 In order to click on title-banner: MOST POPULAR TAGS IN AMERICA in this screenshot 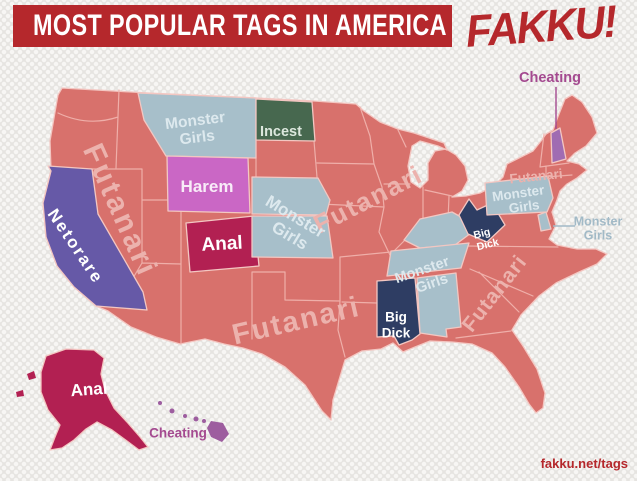, I will do `click(232, 26)`.